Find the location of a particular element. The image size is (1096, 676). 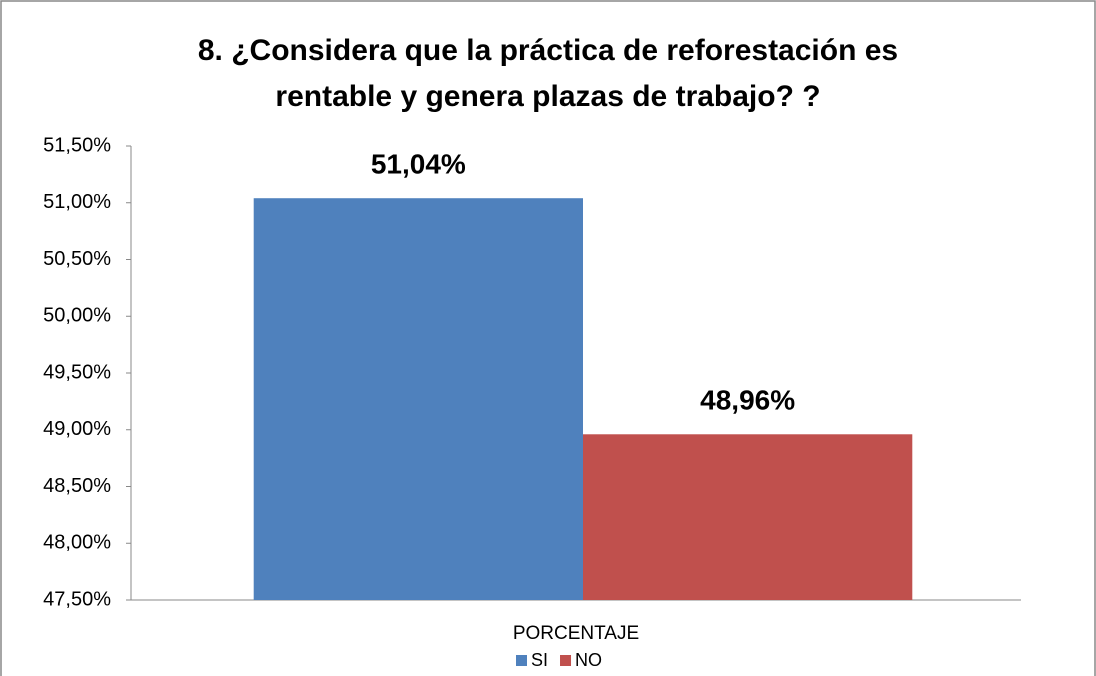

x-tick-label: PORCENTAJE is located at coordinates (576, 633).